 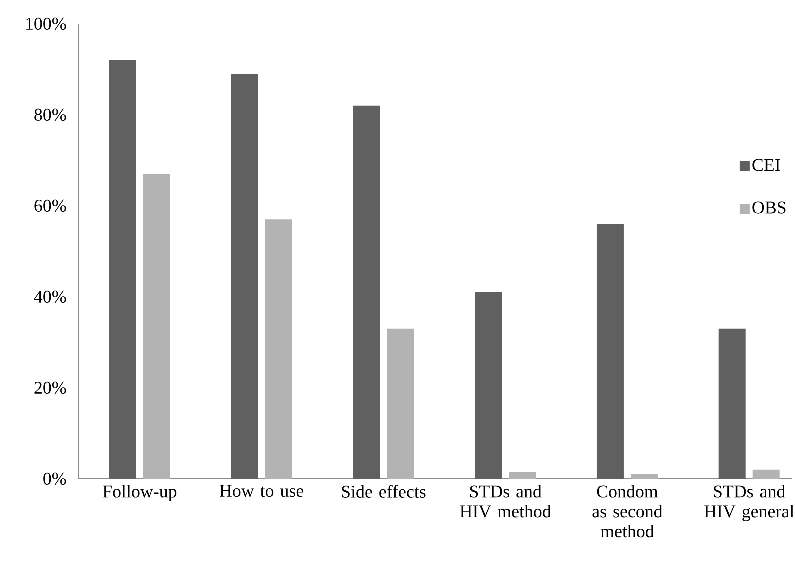 I want to click on x-tick-label: Side effects, so click(x=384, y=491).